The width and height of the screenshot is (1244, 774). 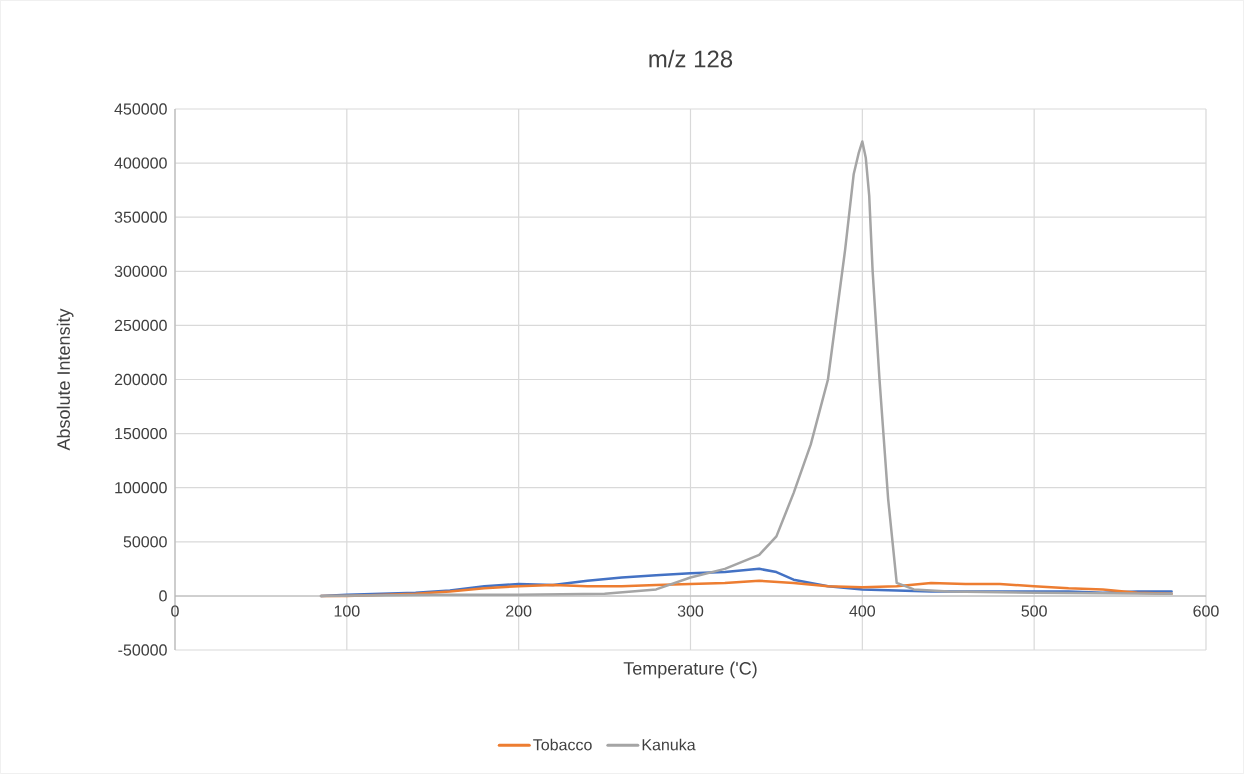 I want to click on x-tick-label: 200, so click(x=519, y=611).